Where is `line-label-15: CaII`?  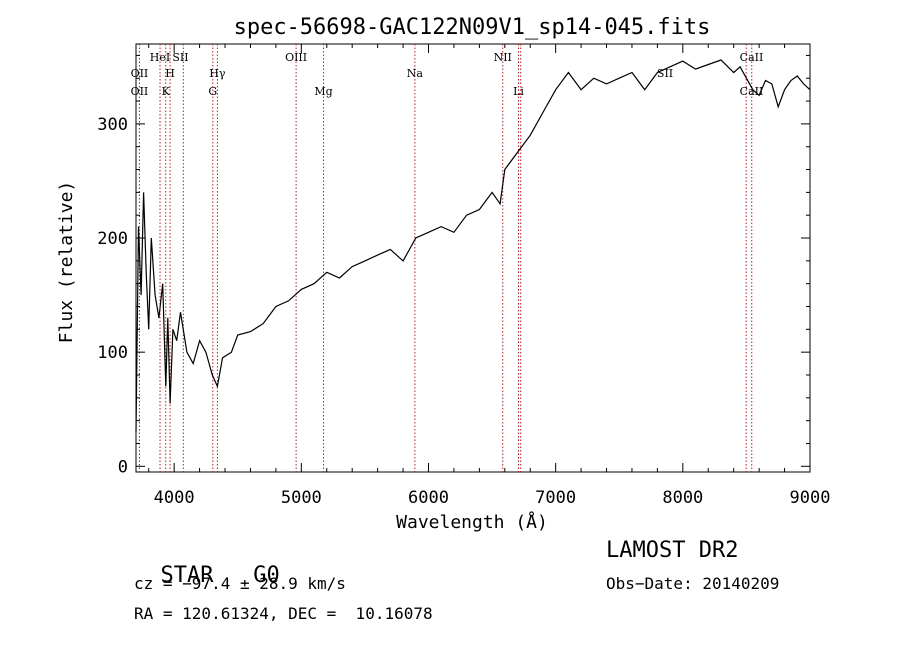 line-label-15: CaII is located at coordinates (752, 91).